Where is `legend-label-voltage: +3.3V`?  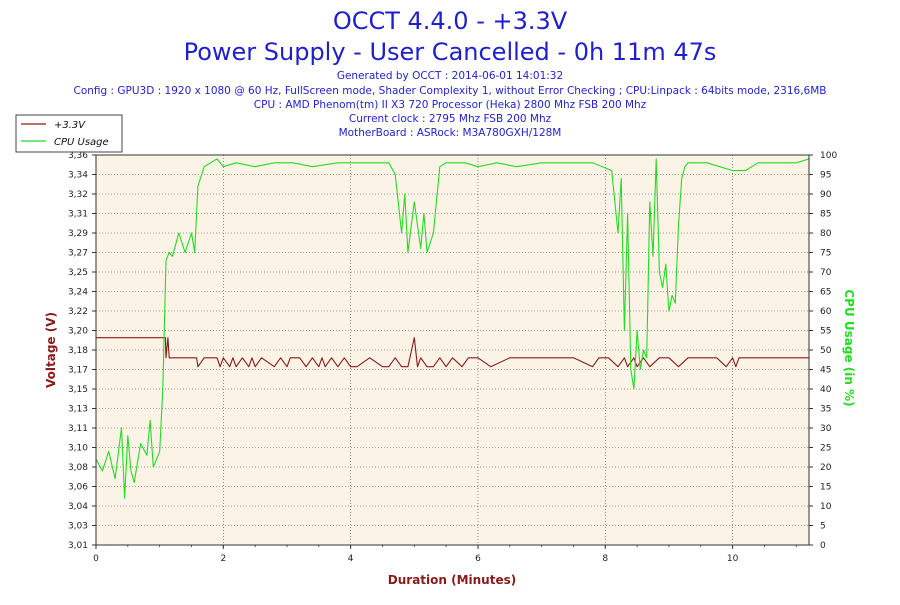
legend-label-voltage: +3.3V is located at coordinates (70, 125).